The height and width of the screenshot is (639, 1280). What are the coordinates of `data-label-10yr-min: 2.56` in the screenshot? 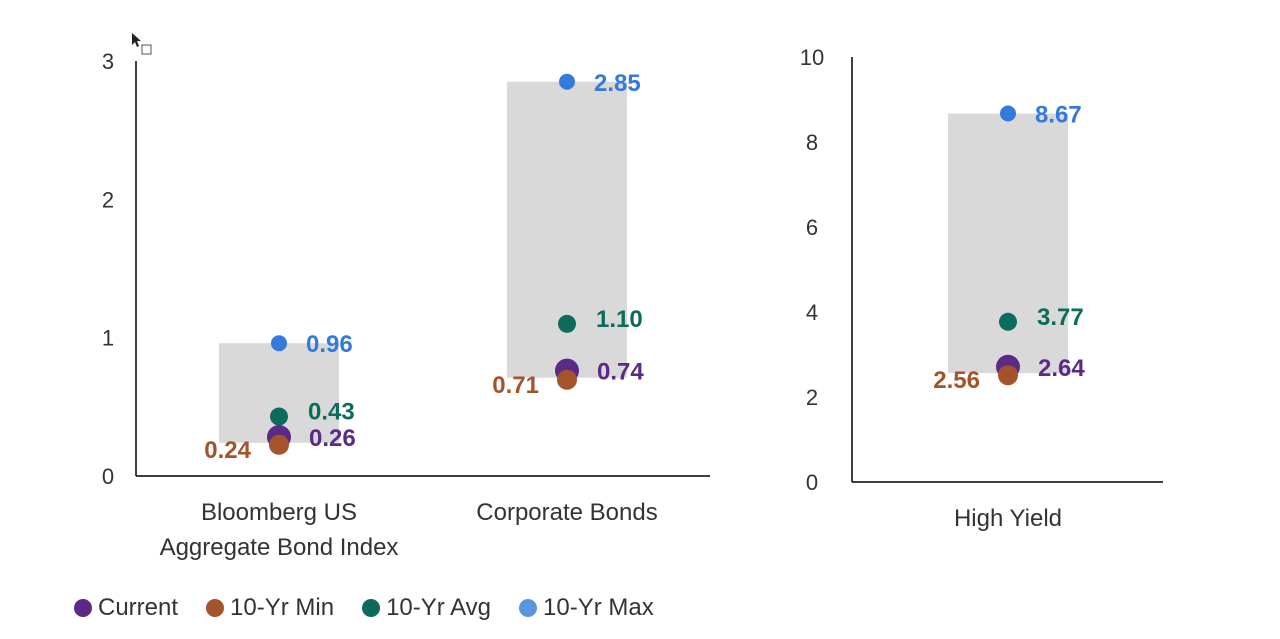 It's located at (956, 380).